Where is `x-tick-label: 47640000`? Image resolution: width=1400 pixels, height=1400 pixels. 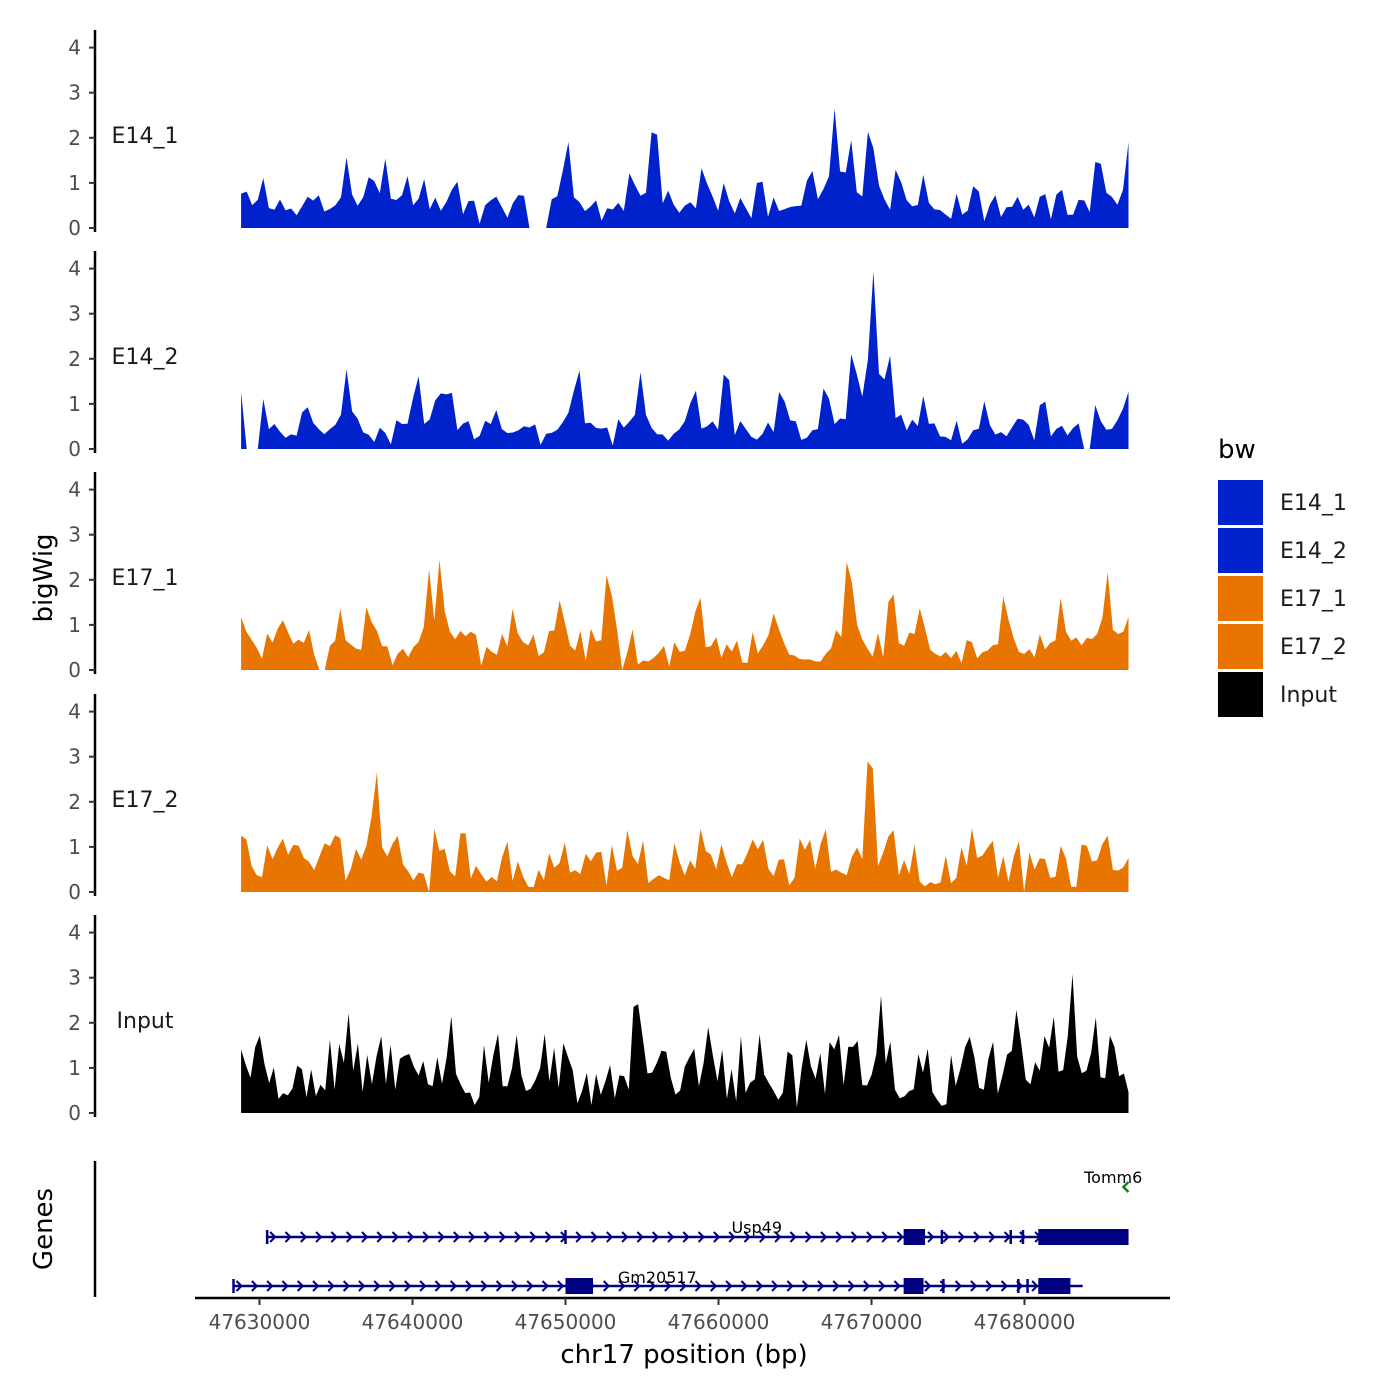
x-tick-label: 47640000 is located at coordinates (413, 1322).